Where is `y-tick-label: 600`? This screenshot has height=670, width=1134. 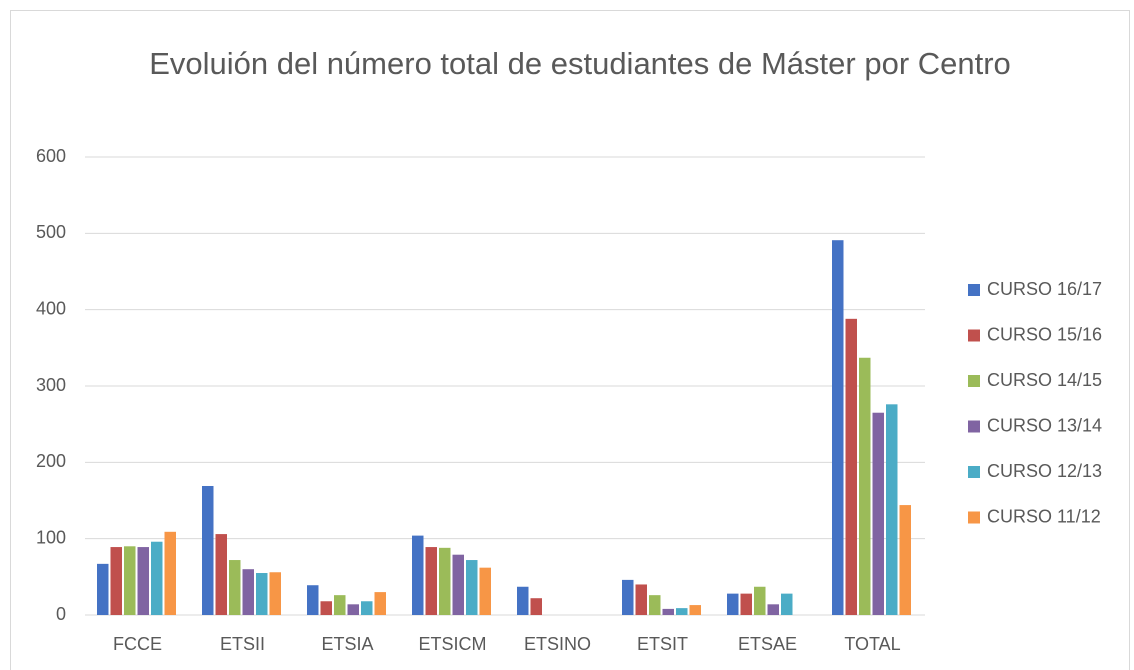
y-tick-label: 600 is located at coordinates (51, 156).